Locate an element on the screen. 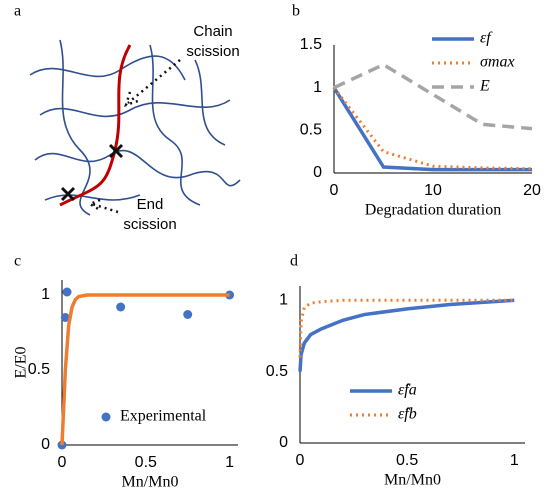 This screenshot has height=504, width=549. legend-label: ε̂fb is located at coordinates (407, 414).